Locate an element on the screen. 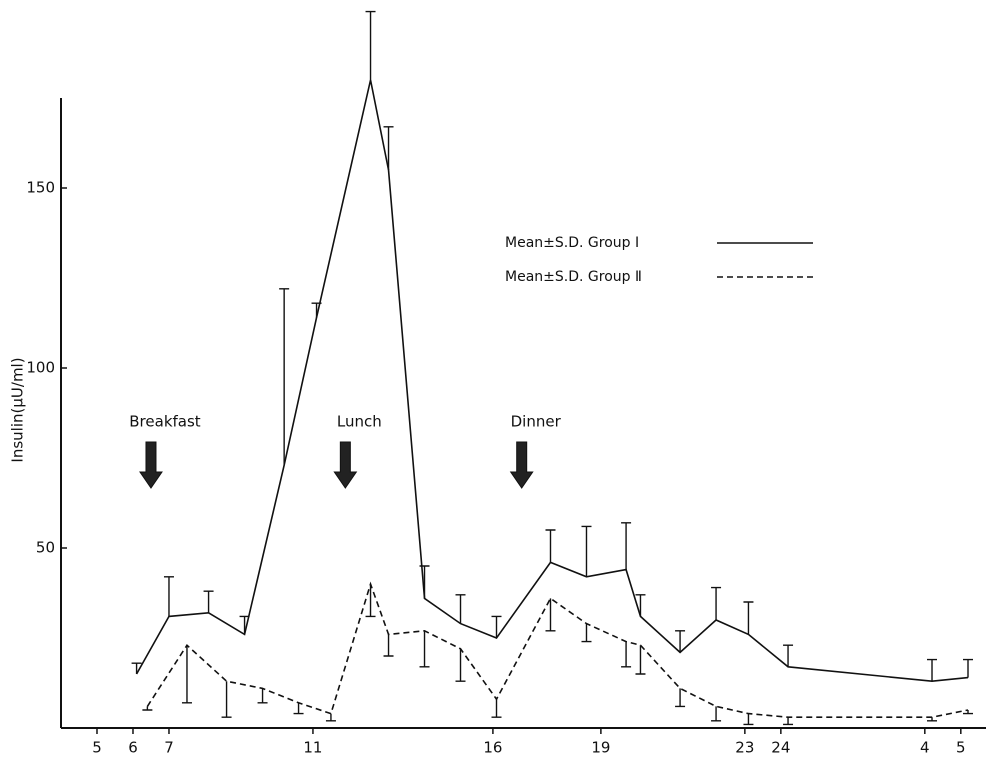  meal-label: Breakfast is located at coordinates (165, 422).